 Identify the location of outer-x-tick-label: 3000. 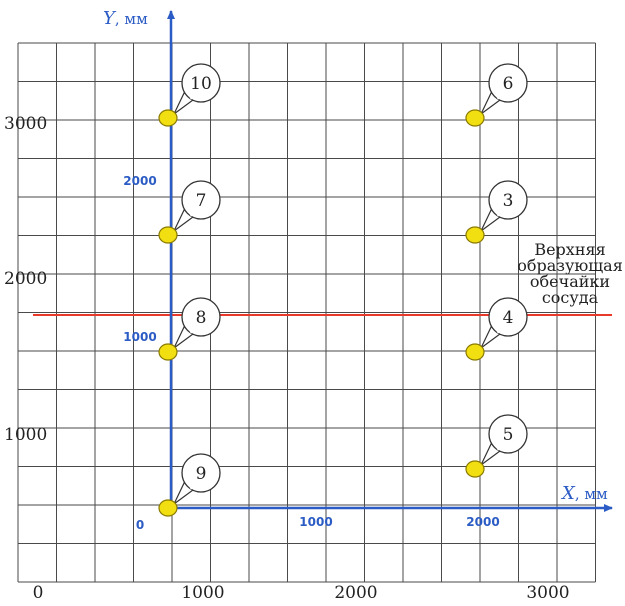
(547, 593).